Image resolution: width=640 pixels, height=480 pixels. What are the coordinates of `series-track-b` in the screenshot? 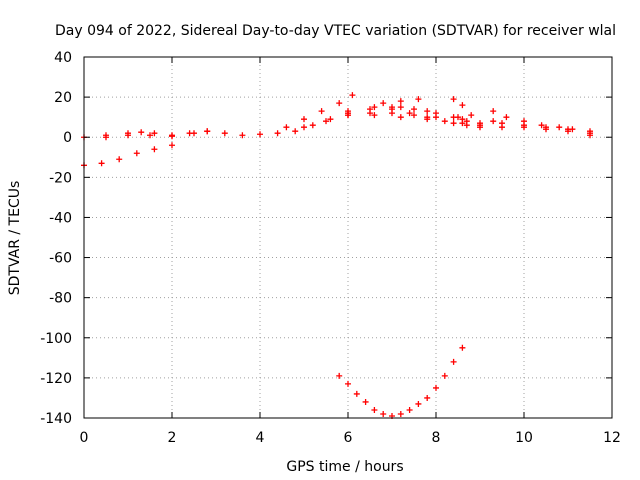 It's located at (128, 155).